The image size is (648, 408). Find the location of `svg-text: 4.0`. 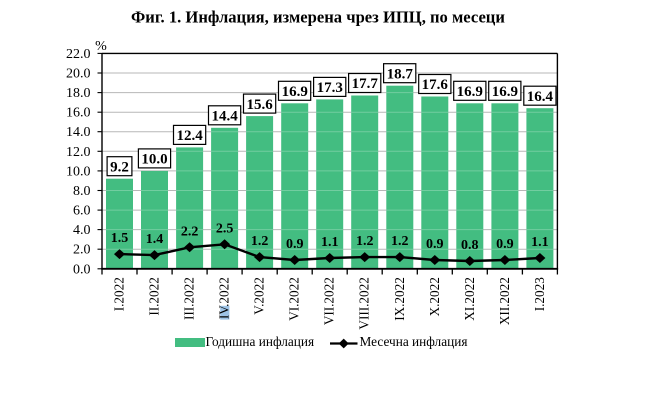

svg-text: 4.0 is located at coordinates (82, 230).